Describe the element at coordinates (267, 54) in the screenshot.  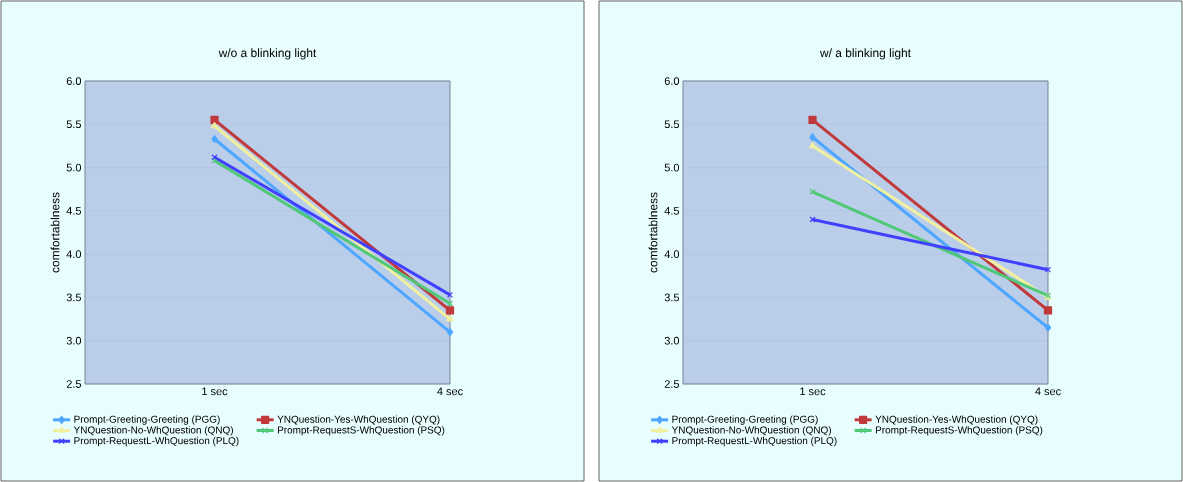
I see `chart-title: w/o a blinking light` at that location.